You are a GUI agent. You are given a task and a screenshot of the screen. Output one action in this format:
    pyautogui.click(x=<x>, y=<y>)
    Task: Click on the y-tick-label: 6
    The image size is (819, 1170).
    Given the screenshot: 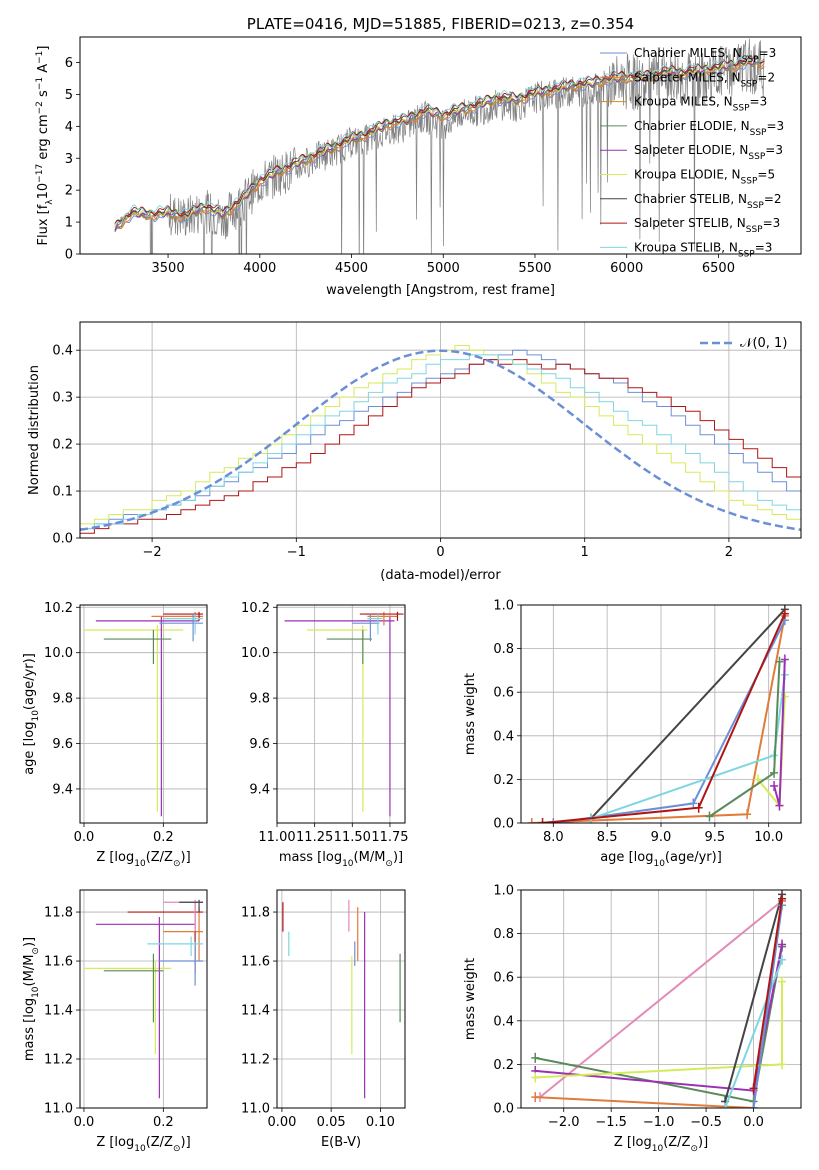 What is the action you would take?
    pyautogui.click(x=69, y=63)
    